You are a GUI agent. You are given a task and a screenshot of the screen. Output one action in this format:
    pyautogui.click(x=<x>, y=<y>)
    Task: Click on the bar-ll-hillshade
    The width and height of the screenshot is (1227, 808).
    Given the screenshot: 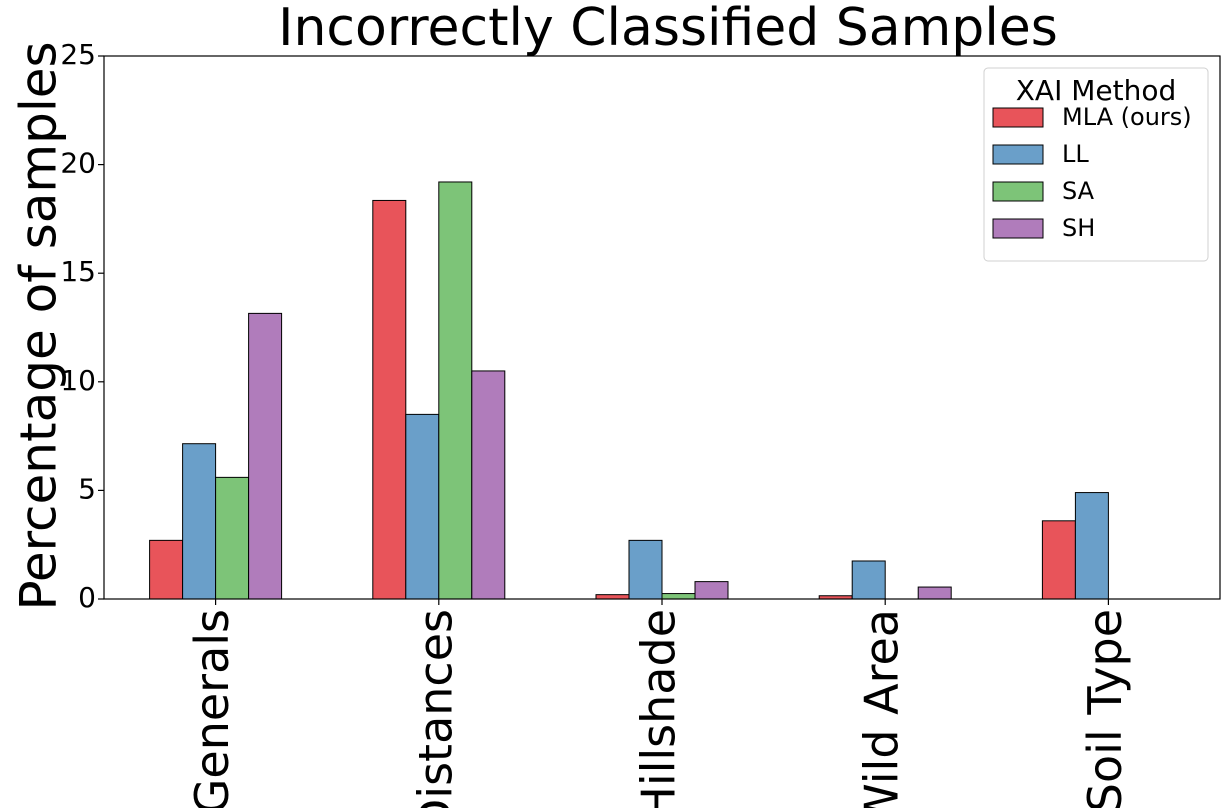 What is the action you would take?
    pyautogui.click(x=645, y=569)
    